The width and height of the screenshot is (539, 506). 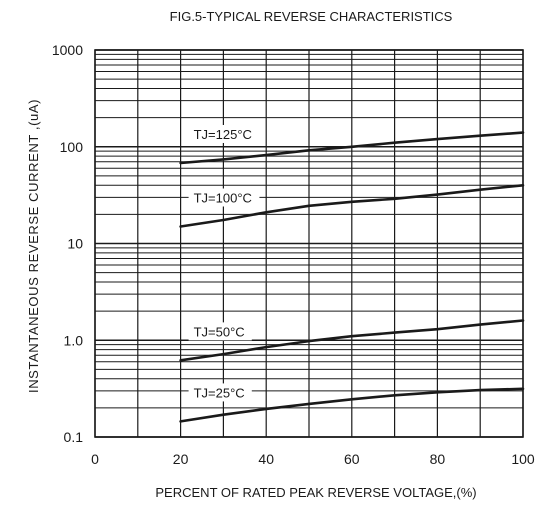 What do you see at coordinates (224, 263) in the screenshot?
I see `series-labels: TJ=125°C TJ=100°C TJ=50°C TJ=25°C` at bounding box center [224, 263].